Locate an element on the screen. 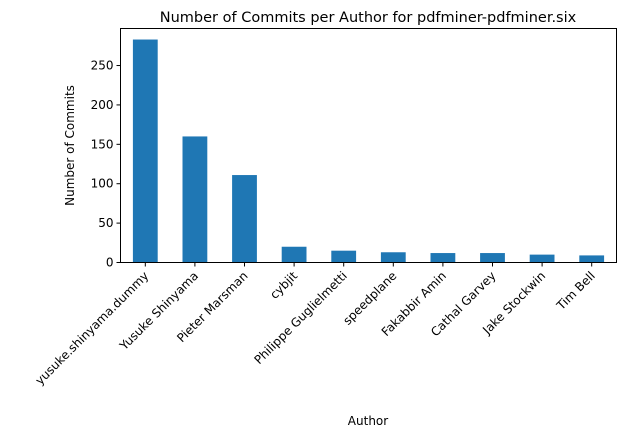  y-axis: 0 50 100 150 200 250 is located at coordinates (106, 164).